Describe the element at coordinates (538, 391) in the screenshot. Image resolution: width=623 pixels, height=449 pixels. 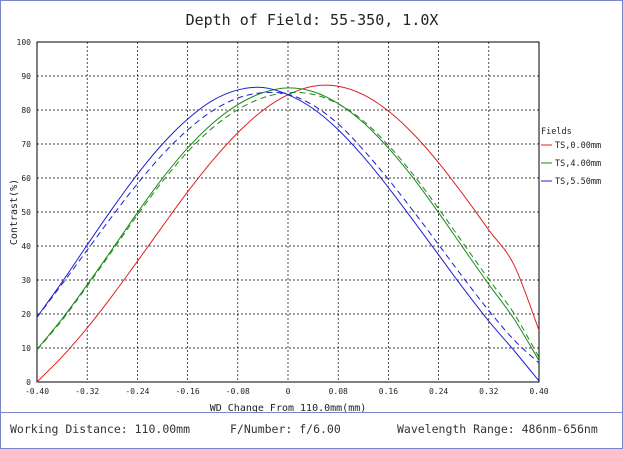
I see `x-tick-label: 0.40` at that location.